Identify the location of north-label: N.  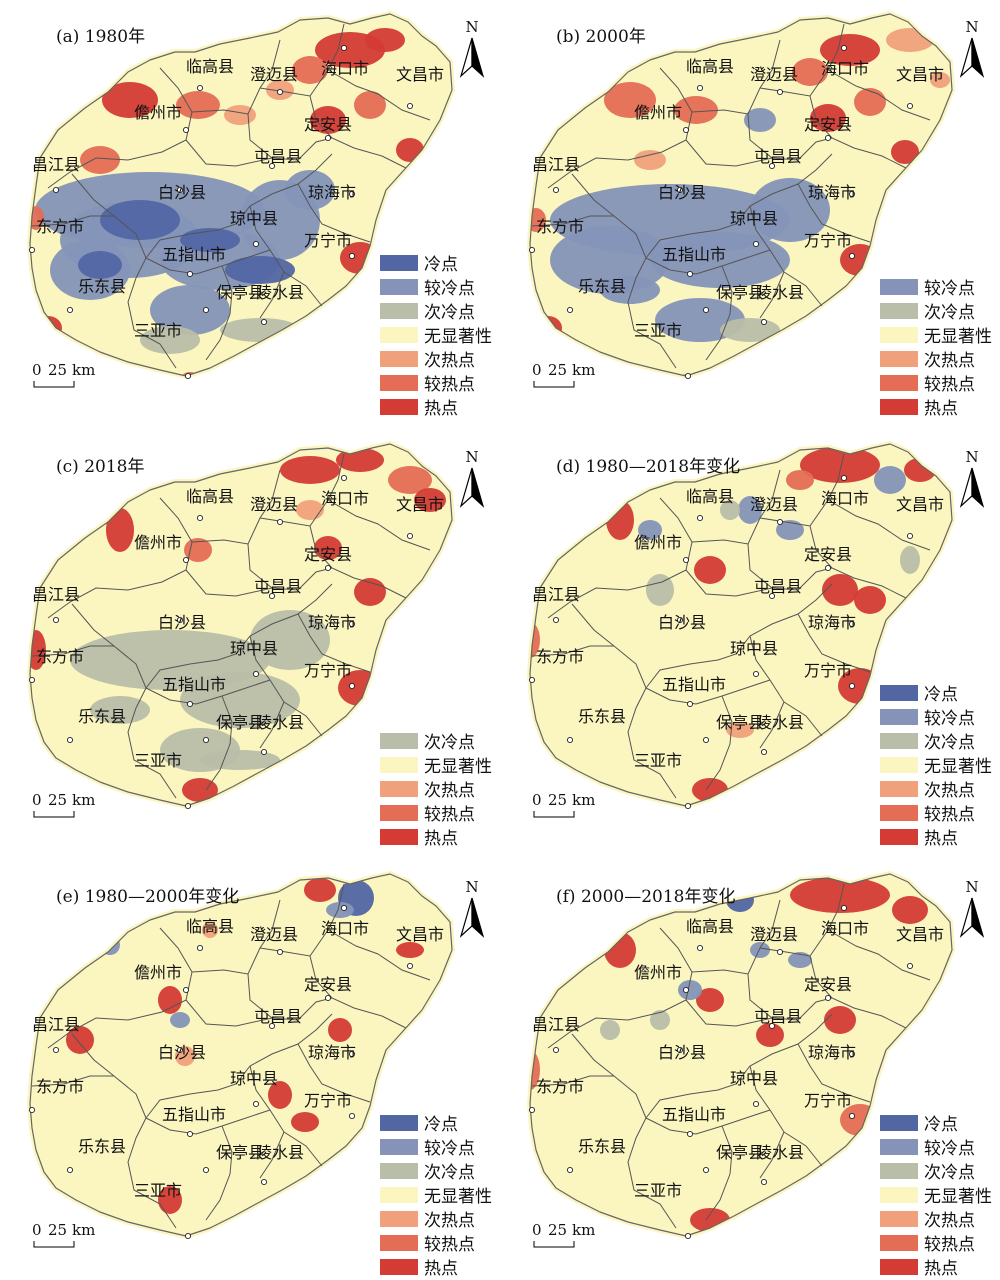
(971, 27).